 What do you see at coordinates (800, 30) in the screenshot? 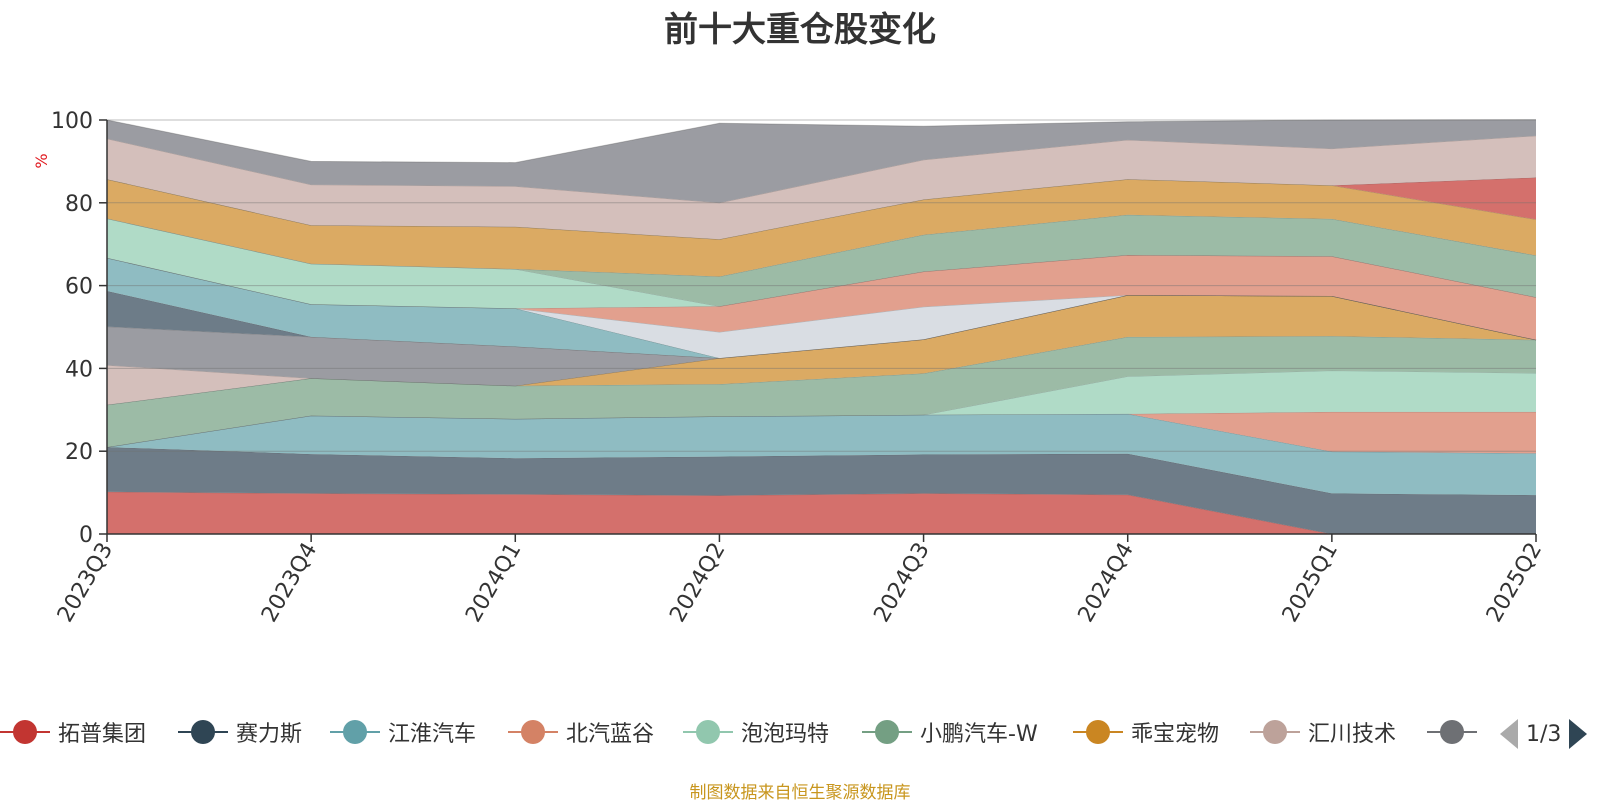
I see `chart-title: 前十大重仓股变化` at bounding box center [800, 30].